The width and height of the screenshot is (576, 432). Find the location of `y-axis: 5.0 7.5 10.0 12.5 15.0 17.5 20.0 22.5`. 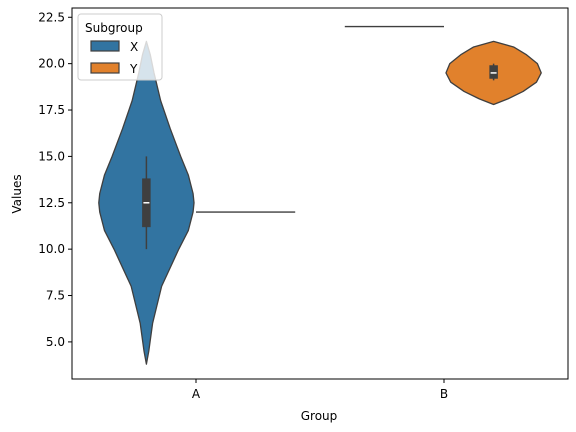

y-axis: 5.0 7.5 10.0 12.5 15.0 17.5 20.0 22.5 is located at coordinates (55, 179).